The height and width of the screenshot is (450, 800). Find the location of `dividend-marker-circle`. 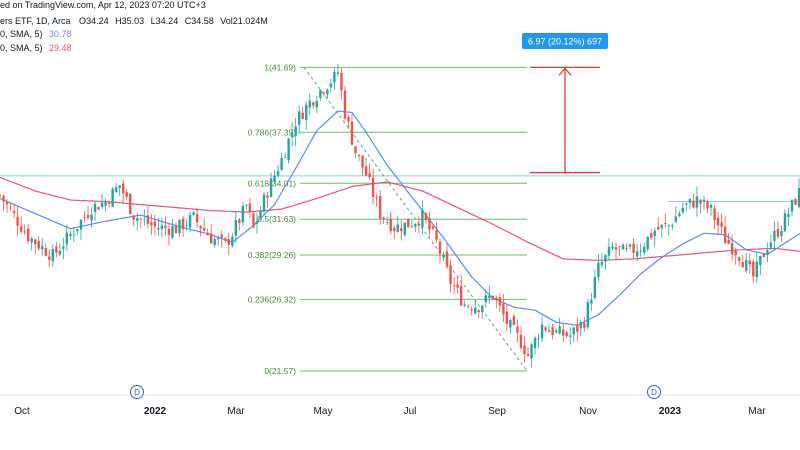

dividend-marker-circle is located at coordinates (654, 392).